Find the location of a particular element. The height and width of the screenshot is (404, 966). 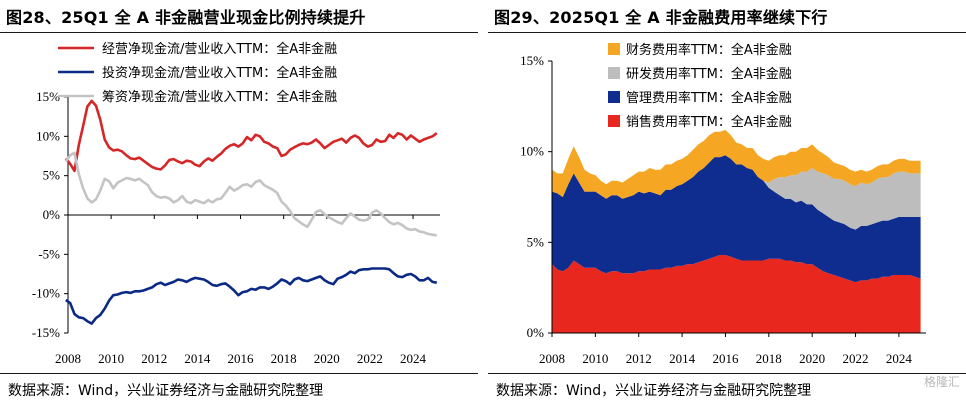

right-source-note: 数据来源：Wind，兴业证券经济与金融研究院整理 is located at coordinates (654, 391).